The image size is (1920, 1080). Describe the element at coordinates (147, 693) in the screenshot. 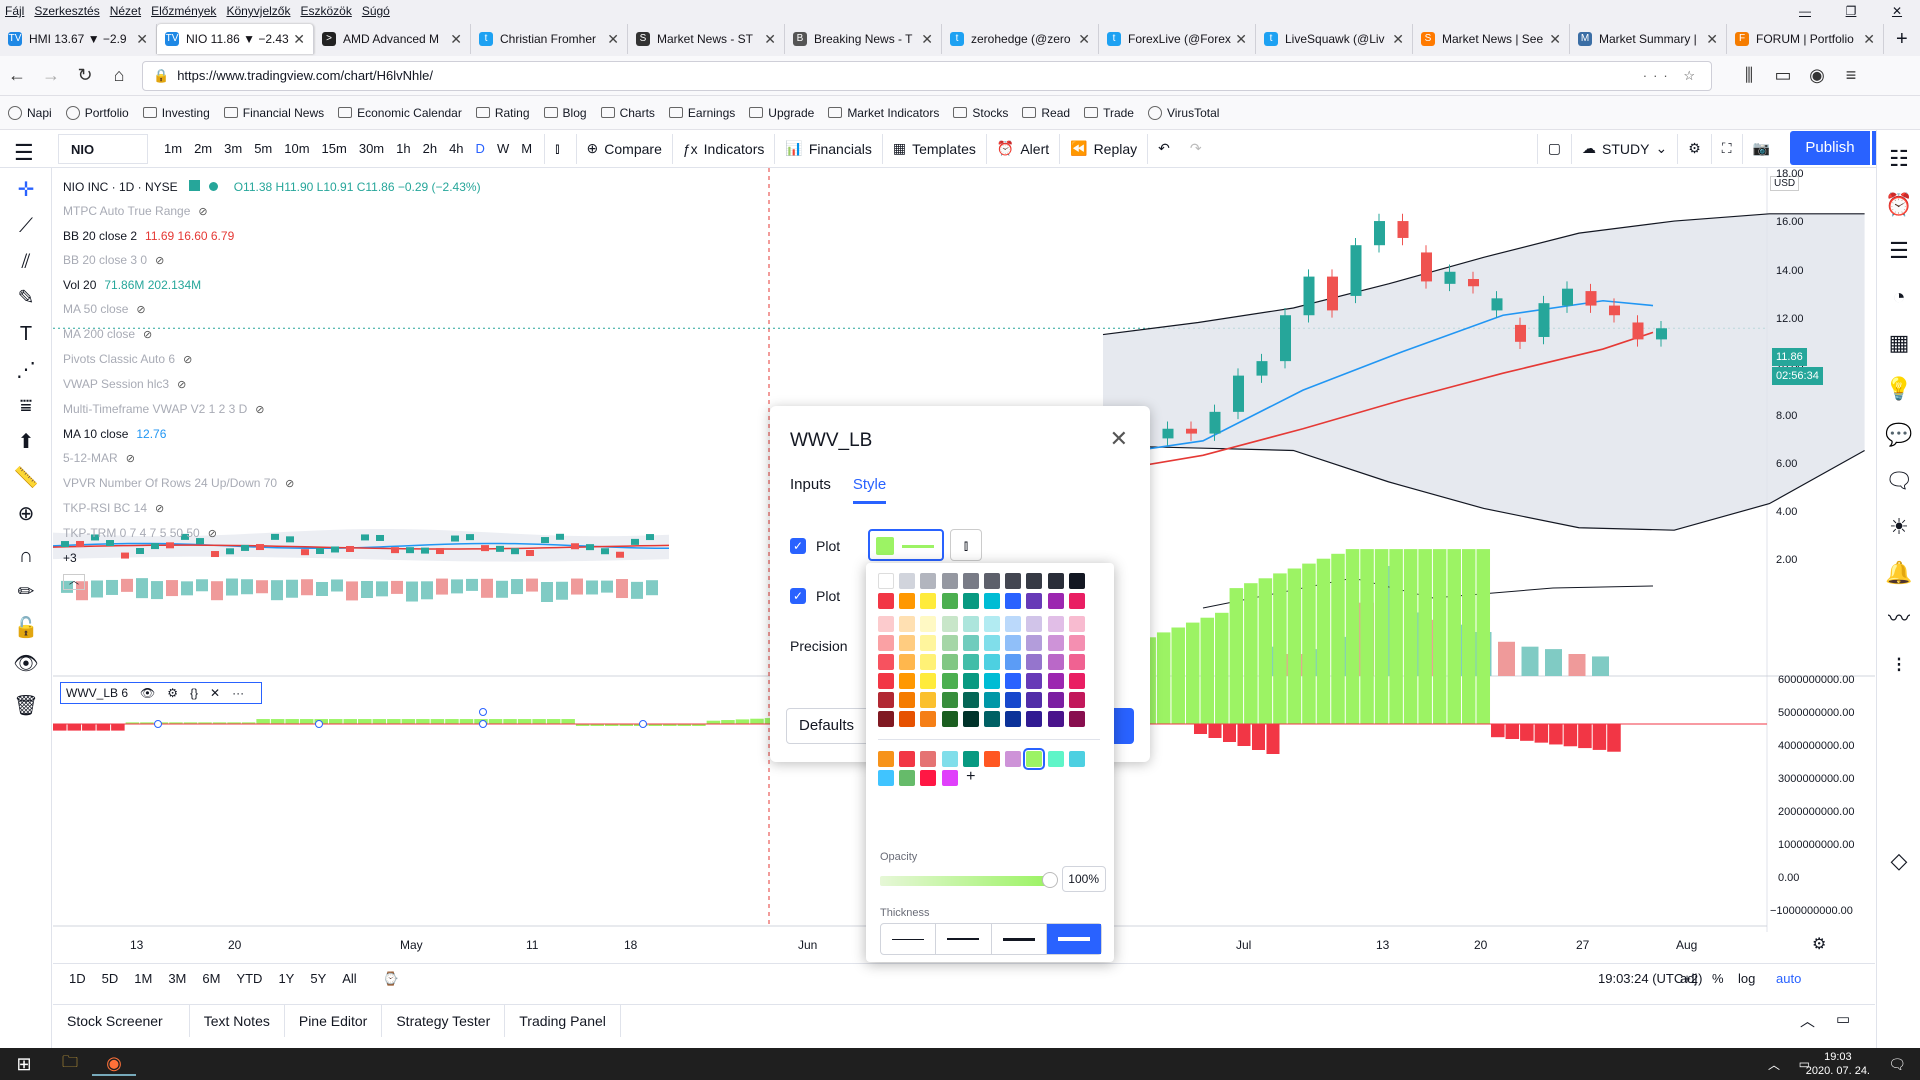

I see `eye-icon: 👁` at that location.